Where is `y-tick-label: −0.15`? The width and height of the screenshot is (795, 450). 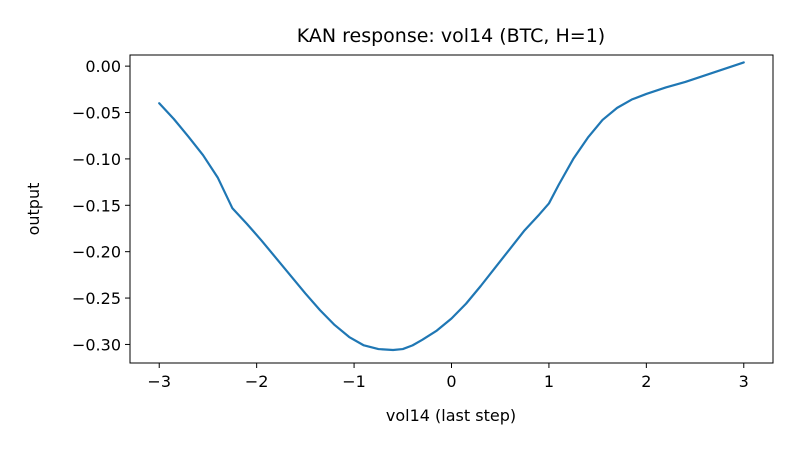 y-tick-label: −0.15 is located at coordinates (96, 205).